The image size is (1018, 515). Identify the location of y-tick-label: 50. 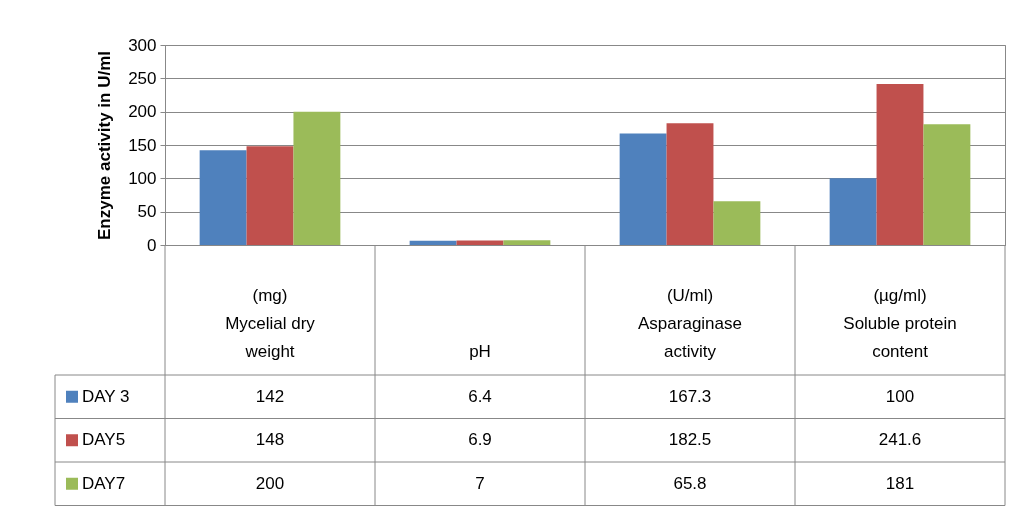
(147, 212).